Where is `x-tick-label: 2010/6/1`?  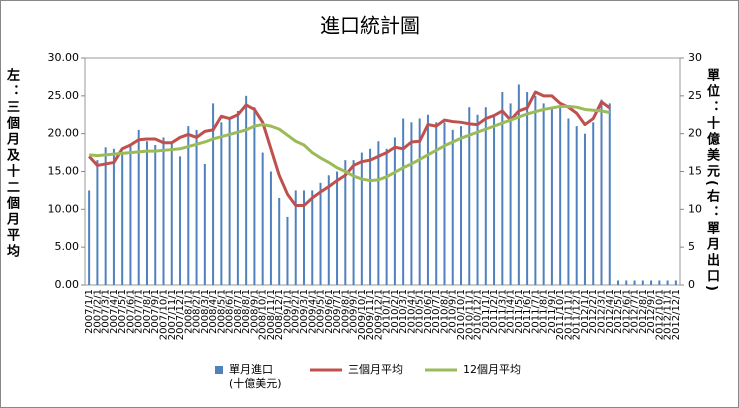 x-tick-label: 2010/6/1 is located at coordinates (428, 311).